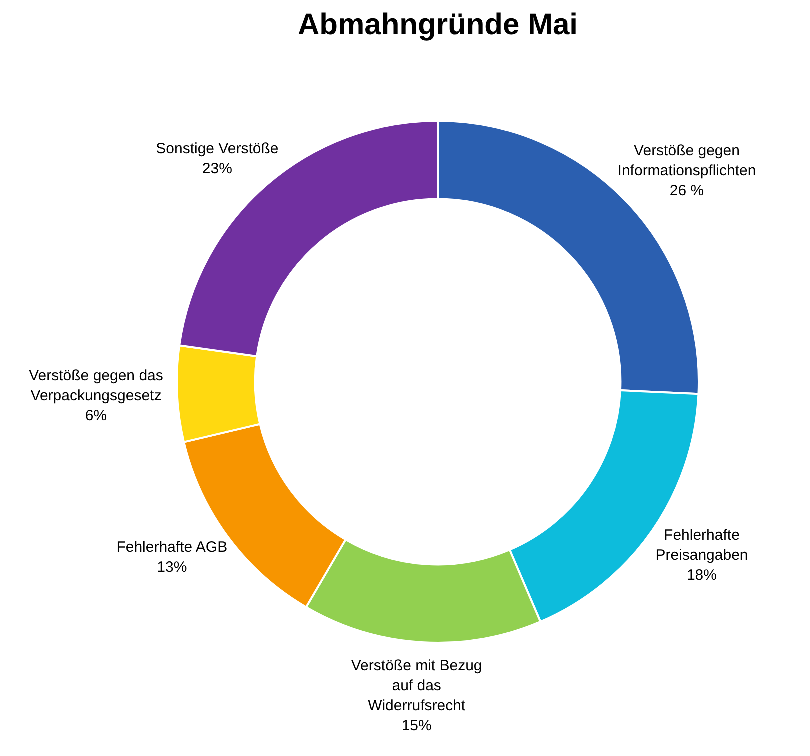  What do you see at coordinates (417, 726) in the screenshot?
I see `data-label: 15%` at bounding box center [417, 726].